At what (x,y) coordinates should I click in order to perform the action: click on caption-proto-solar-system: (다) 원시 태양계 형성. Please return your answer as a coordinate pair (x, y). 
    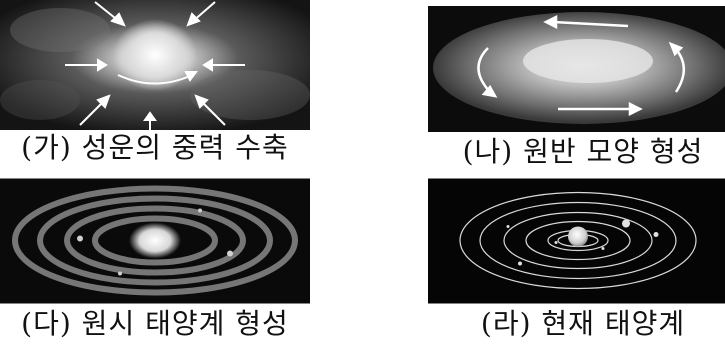
    Looking at the image, I should click on (155, 323).